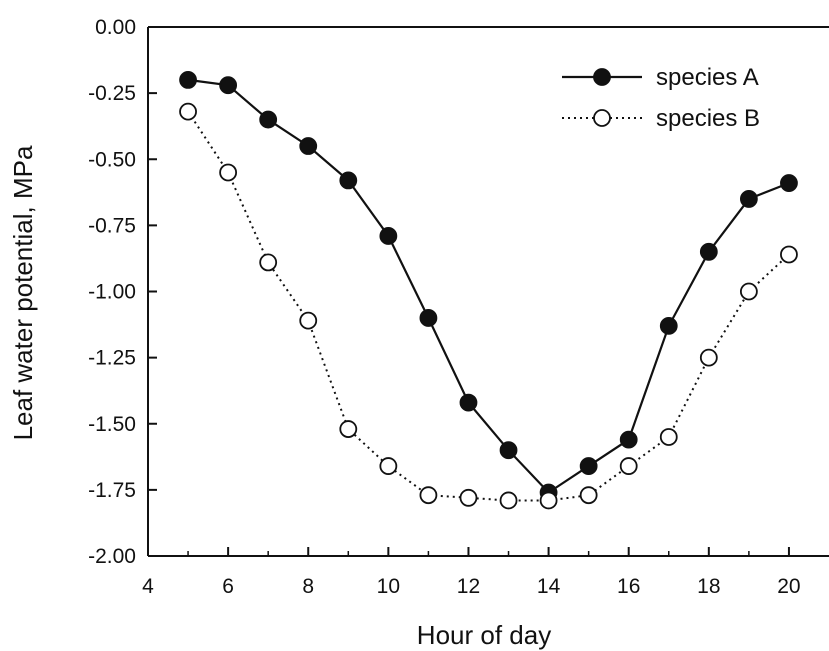 The height and width of the screenshot is (651, 829). What do you see at coordinates (468, 586) in the screenshot?
I see `x-tick-label: 12` at bounding box center [468, 586].